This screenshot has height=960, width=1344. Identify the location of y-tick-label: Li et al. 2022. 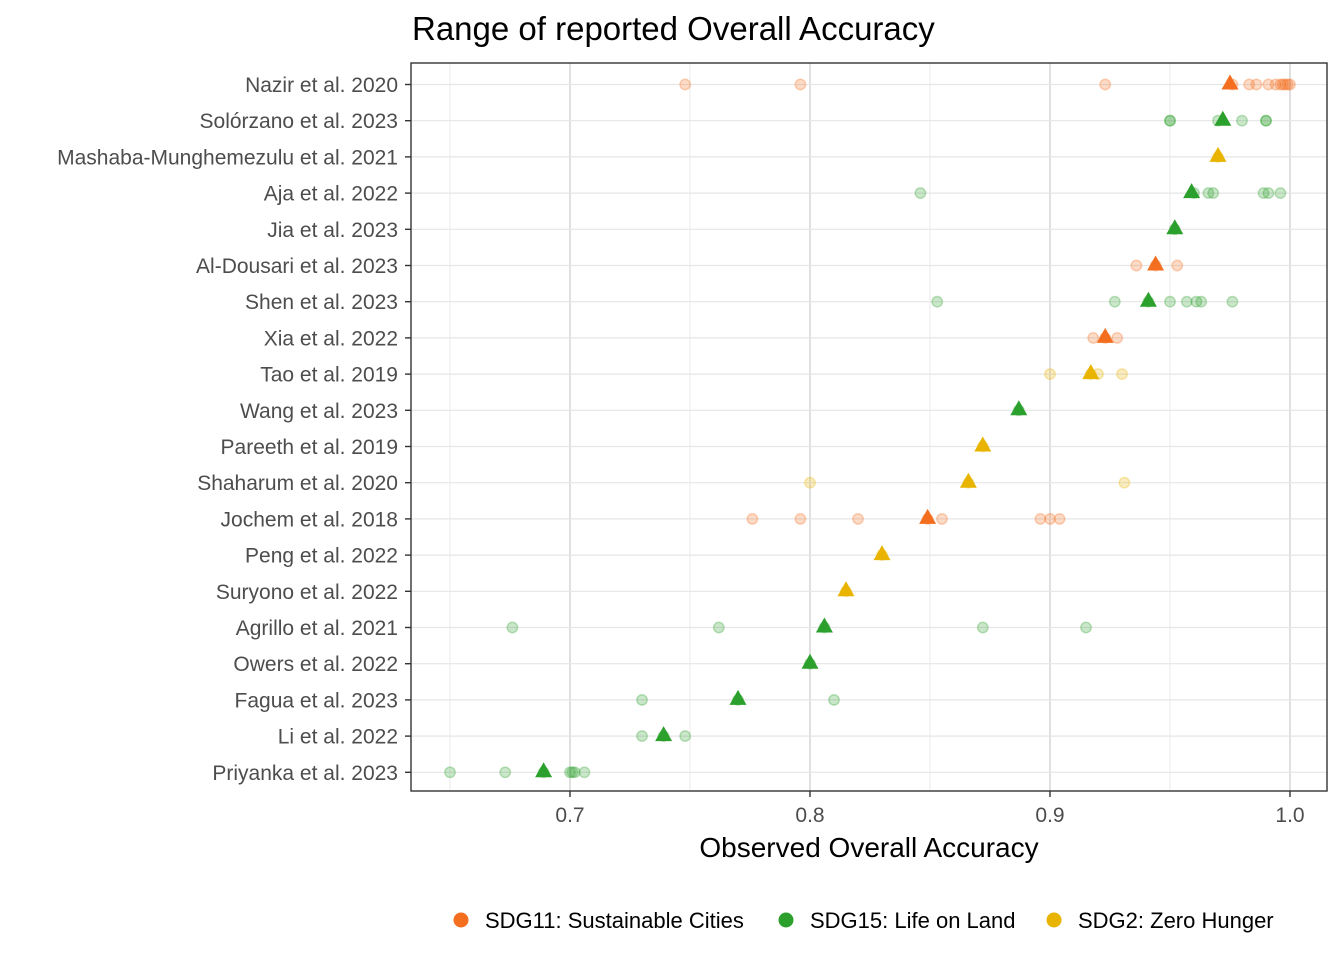
(338, 737).